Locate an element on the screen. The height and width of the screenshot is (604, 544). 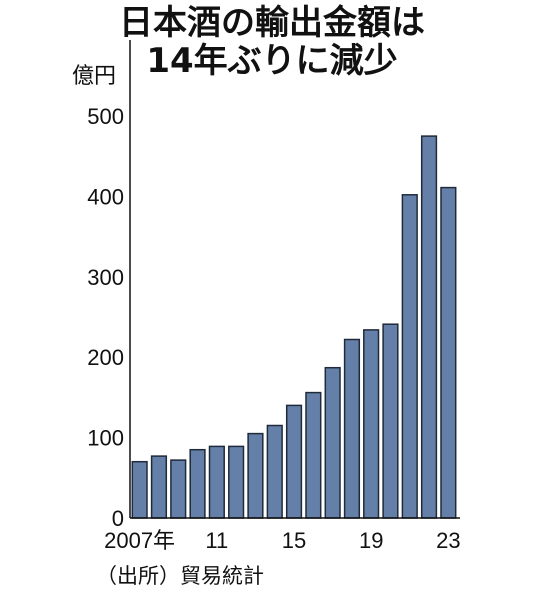
bar-2018 is located at coordinates (352, 428).